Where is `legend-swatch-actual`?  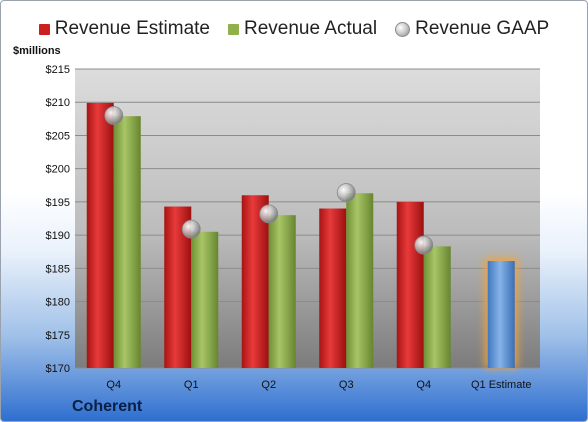
legend-swatch-actual is located at coordinates (233, 29).